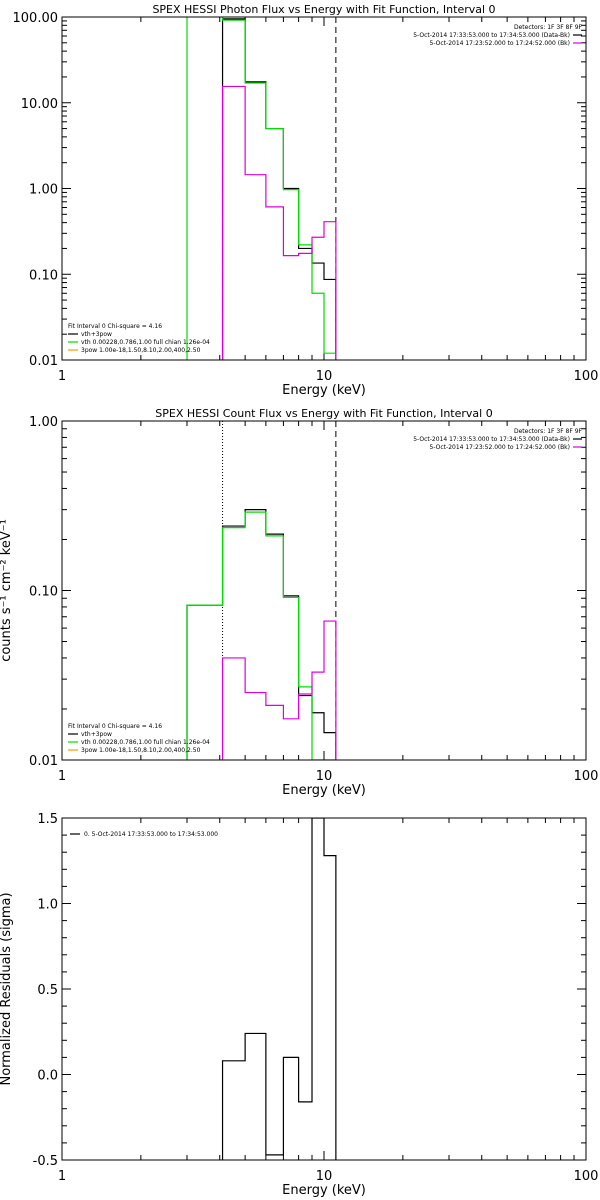  What do you see at coordinates (47, 1076) in the screenshot?
I see `y-tick-label: 0.0` at bounding box center [47, 1076].